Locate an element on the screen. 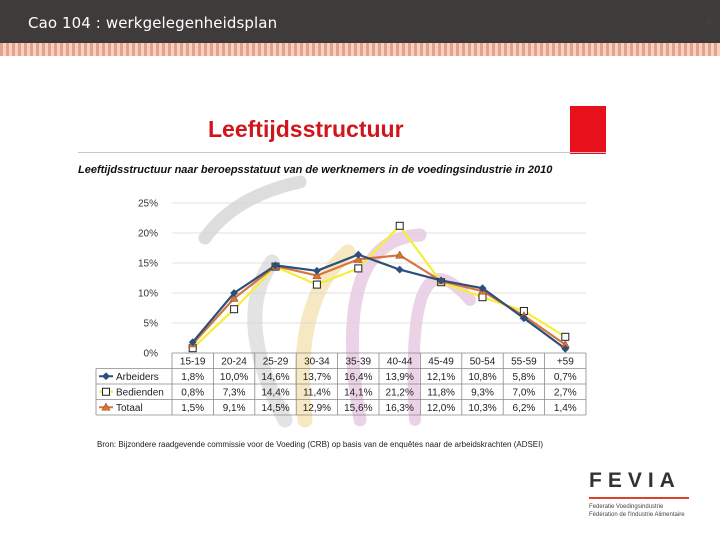  title-divider is located at coordinates (342, 152).